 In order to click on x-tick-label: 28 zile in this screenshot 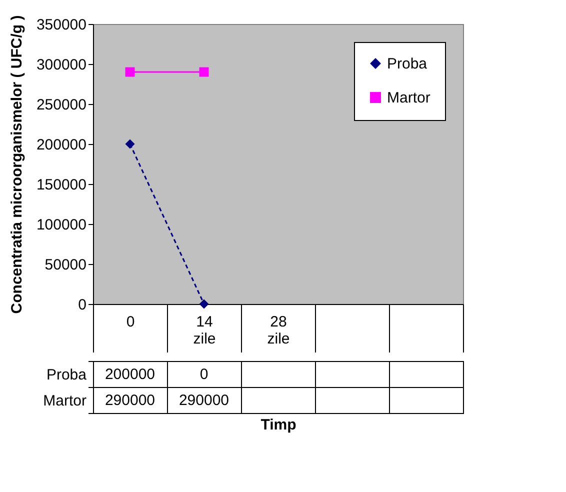, I will do `click(278, 331)`.